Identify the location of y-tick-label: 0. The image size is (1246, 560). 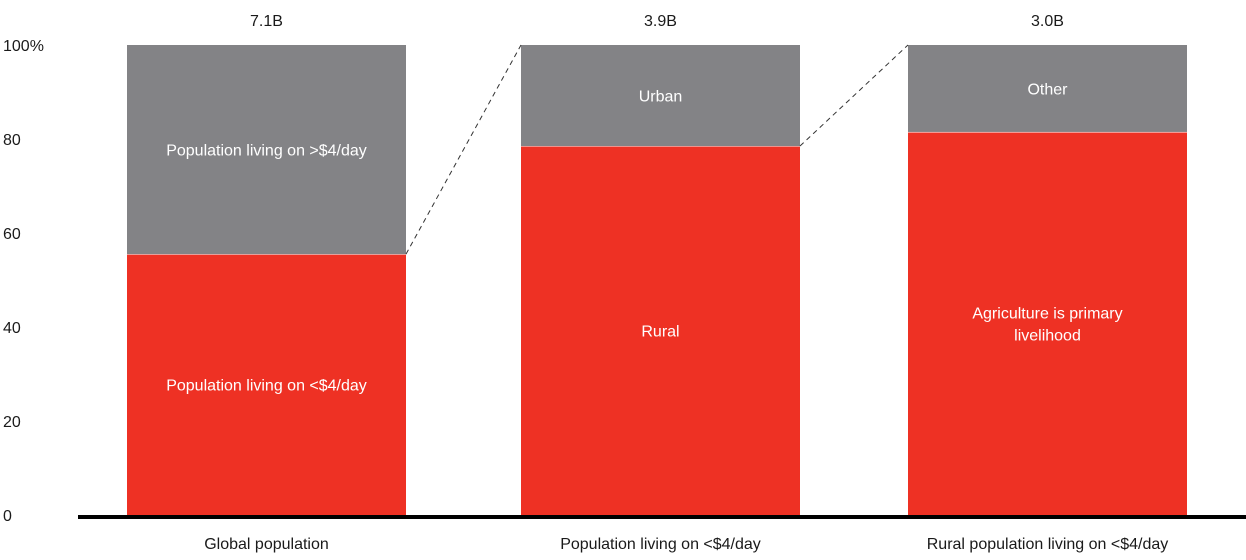
(7, 516).